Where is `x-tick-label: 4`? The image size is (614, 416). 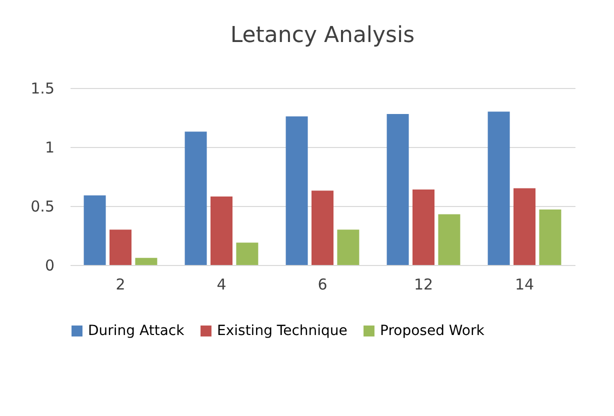
x-tick-label: 4 is located at coordinates (221, 285).